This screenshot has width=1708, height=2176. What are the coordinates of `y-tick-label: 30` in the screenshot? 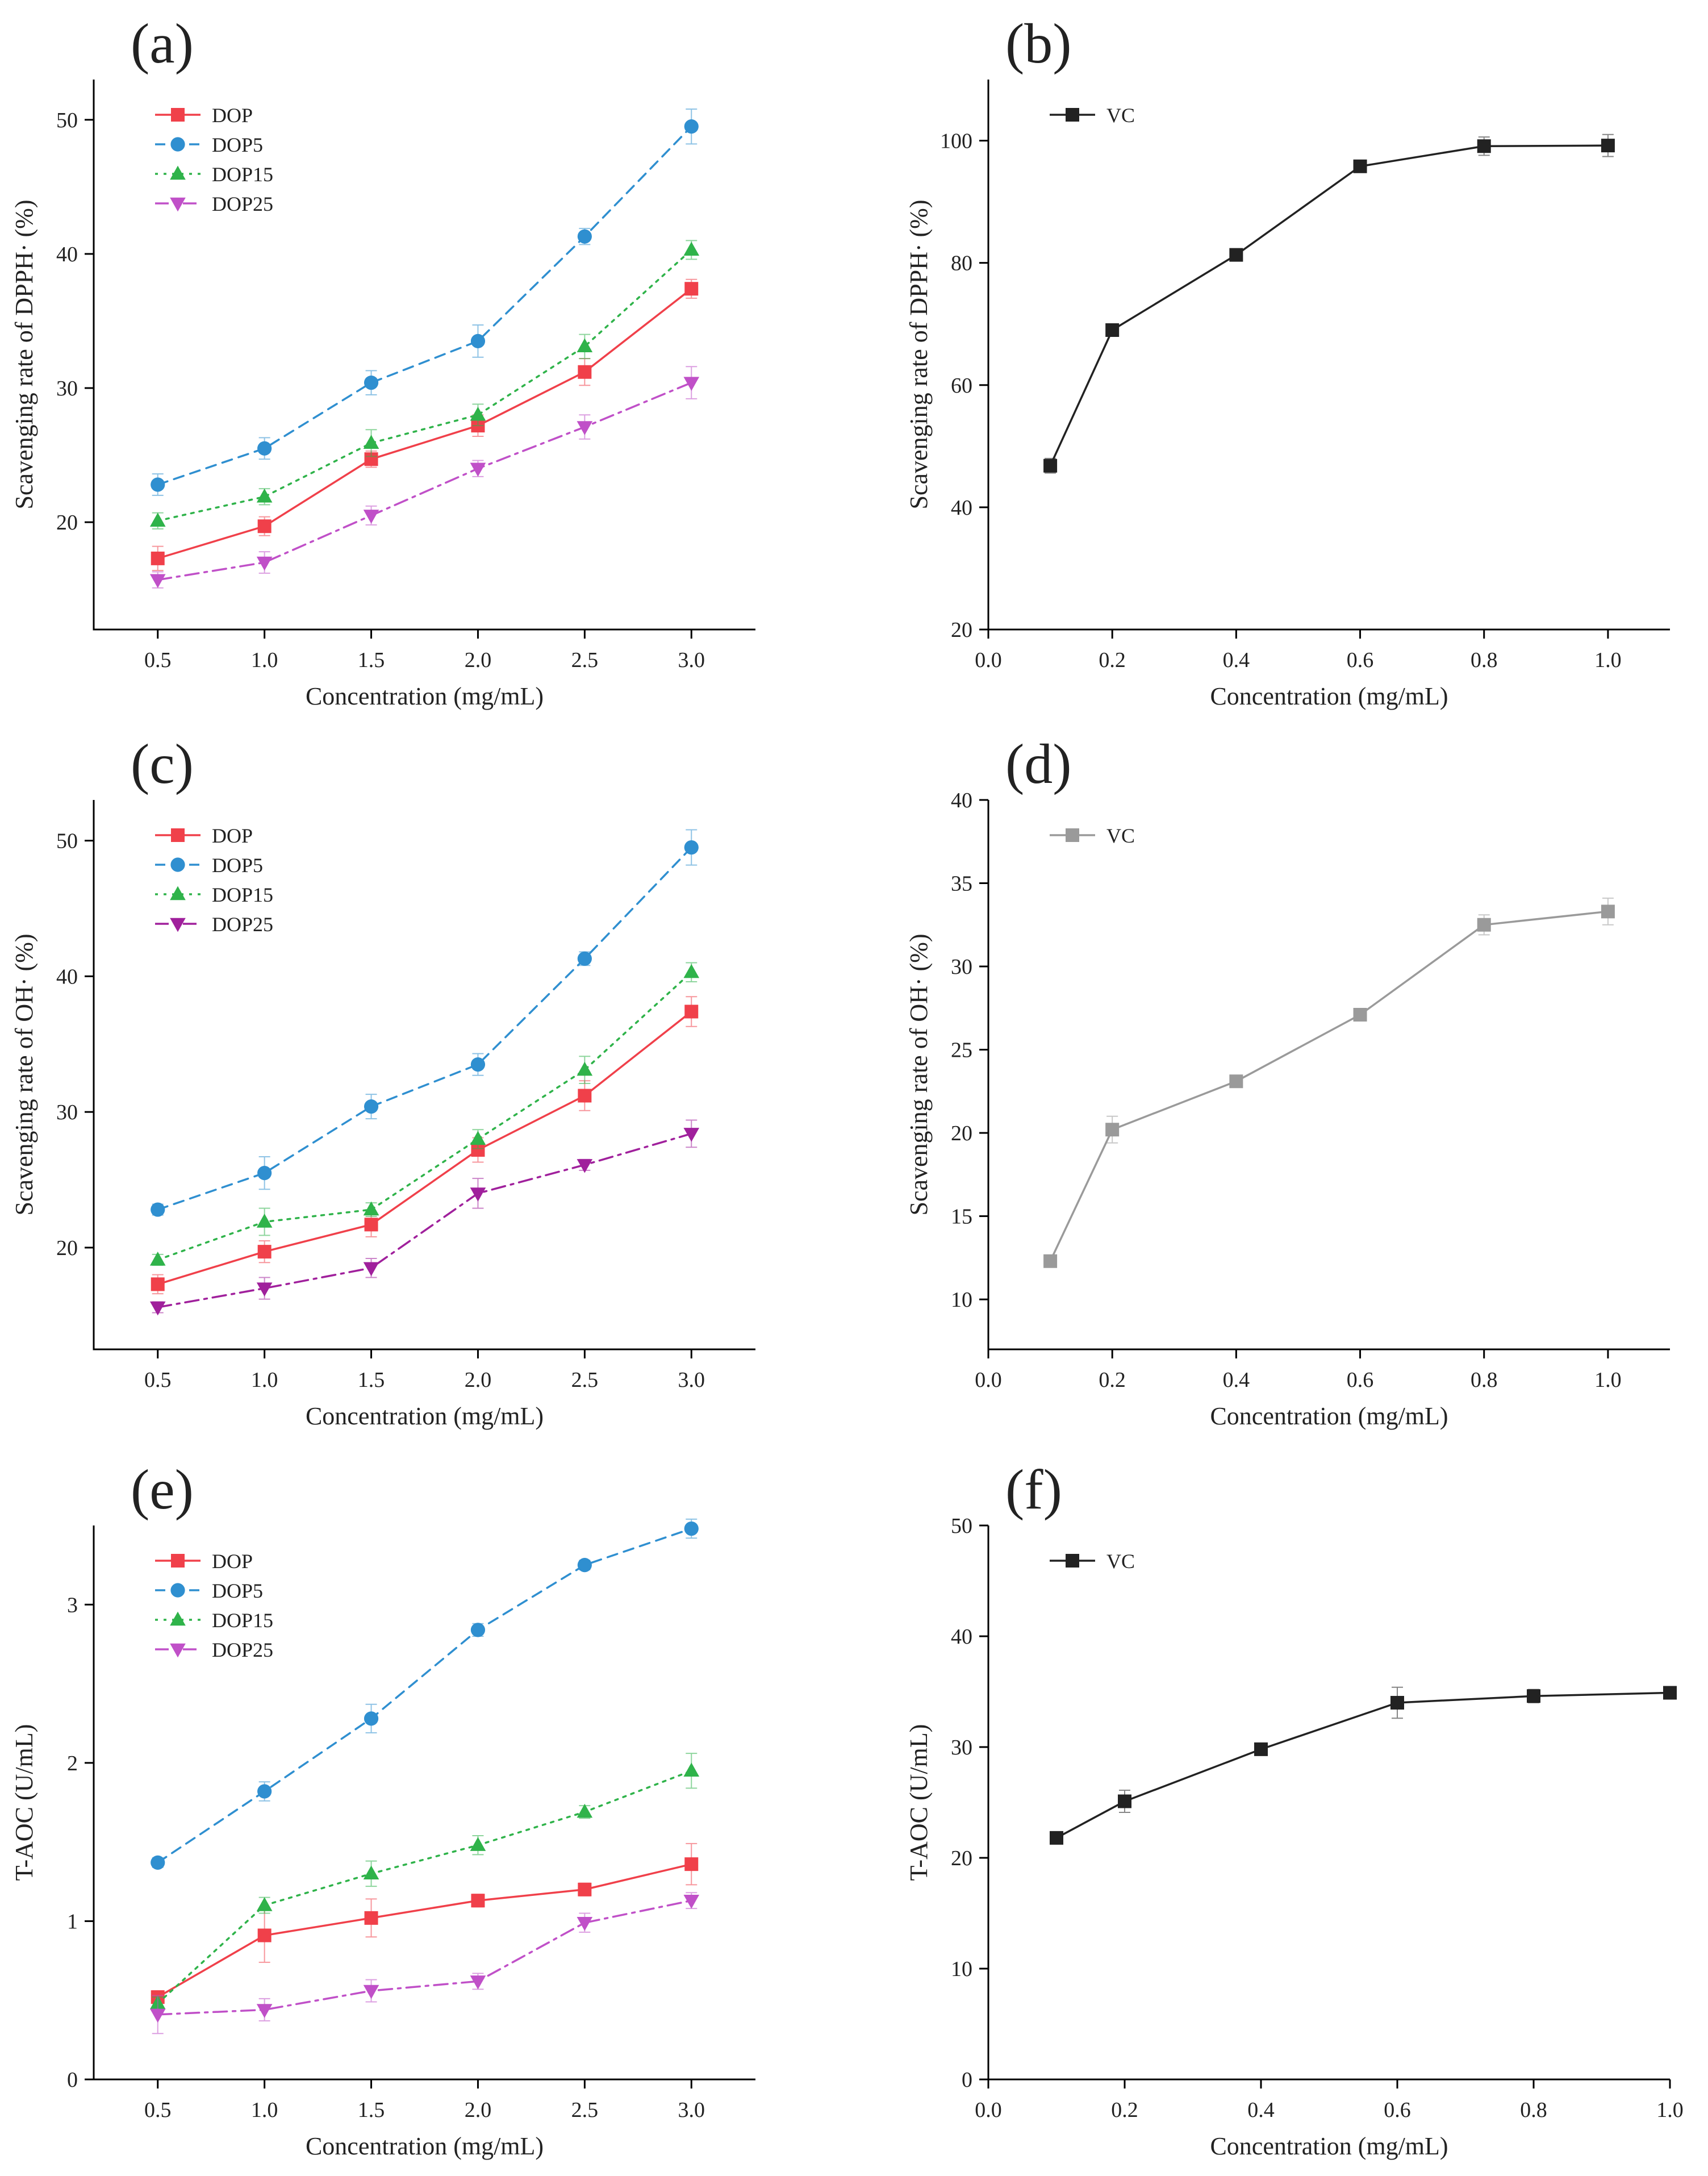 It's located at (67, 389).